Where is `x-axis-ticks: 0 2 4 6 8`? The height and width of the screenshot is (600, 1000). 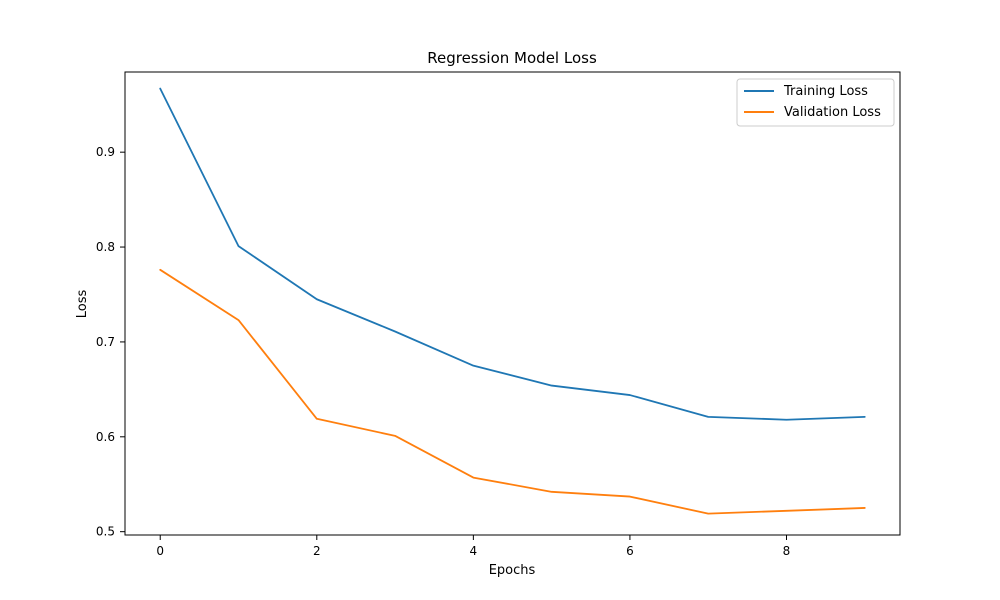
x-axis-ticks: 0 2 4 6 8 is located at coordinates (473, 546).